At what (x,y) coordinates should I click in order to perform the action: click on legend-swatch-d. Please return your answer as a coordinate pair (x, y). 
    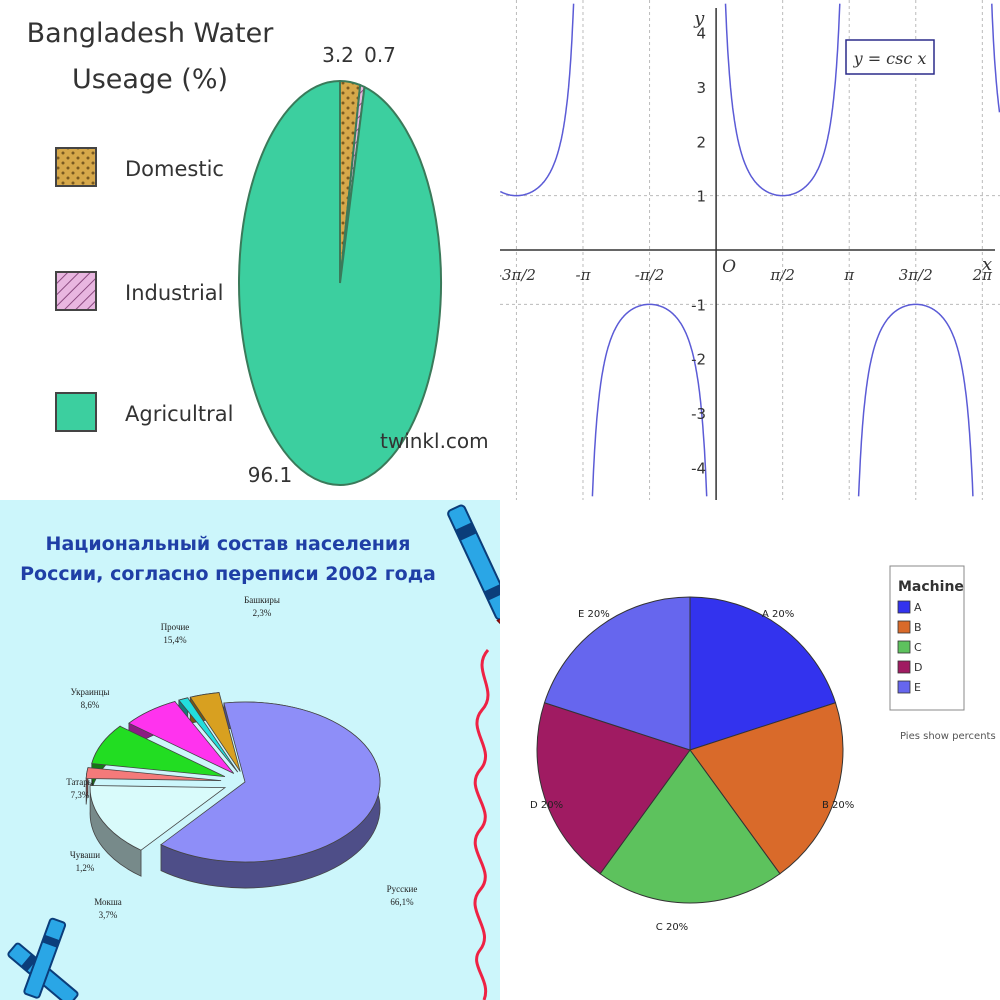
    Looking at the image, I should click on (904, 667).